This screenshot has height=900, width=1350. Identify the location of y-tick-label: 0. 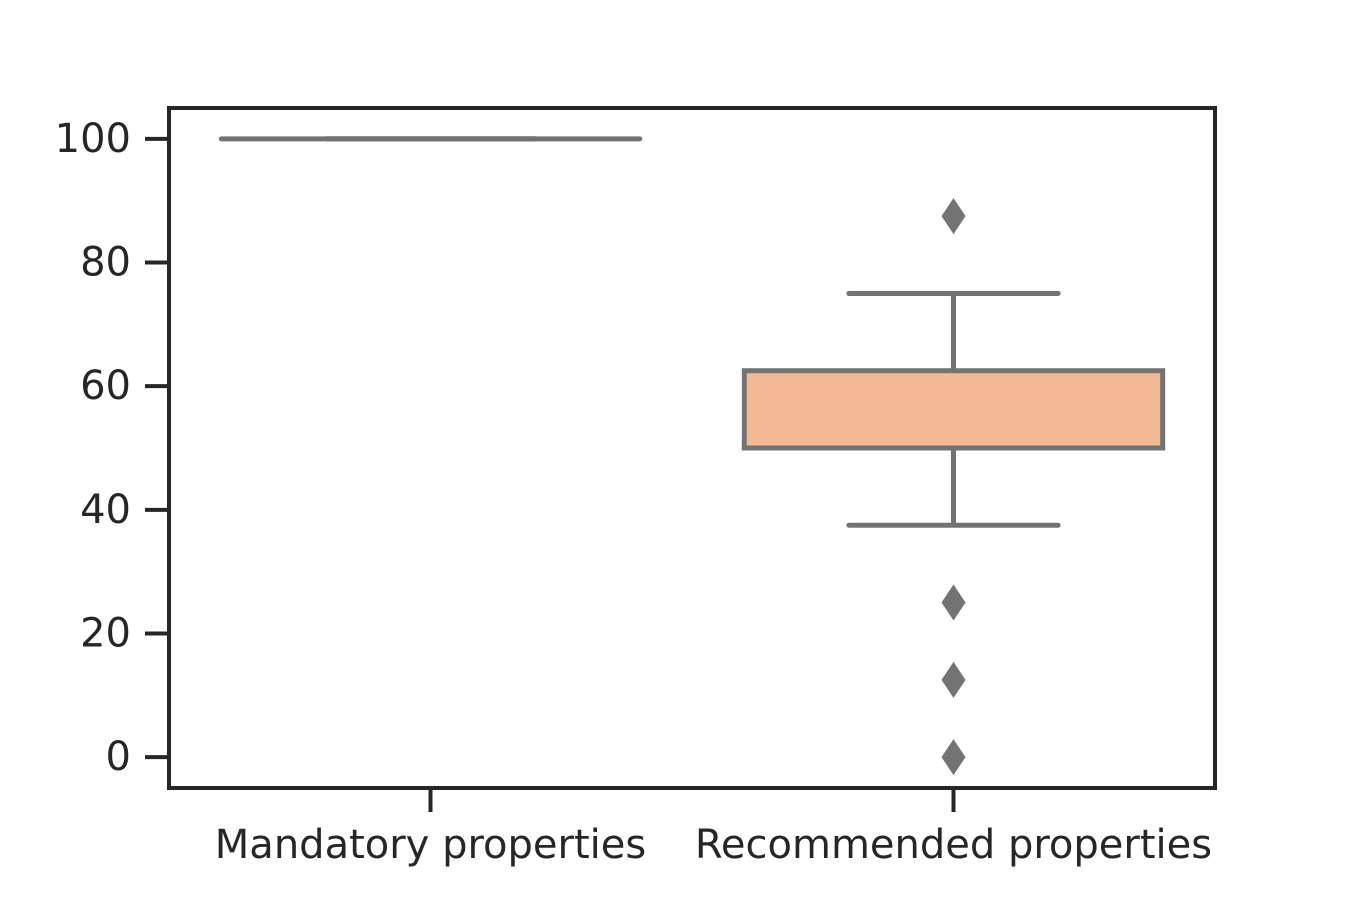
(118, 757).